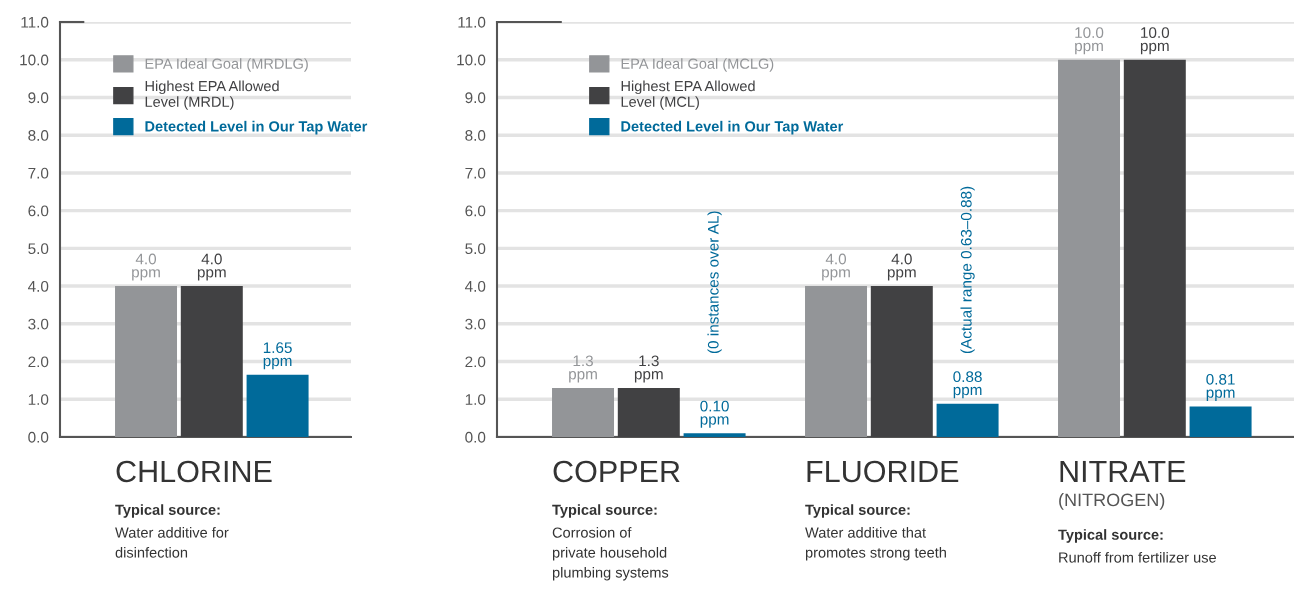 The height and width of the screenshot is (598, 1294). I want to click on text: Typical source: Water additive for disinfection, so click(172, 531).